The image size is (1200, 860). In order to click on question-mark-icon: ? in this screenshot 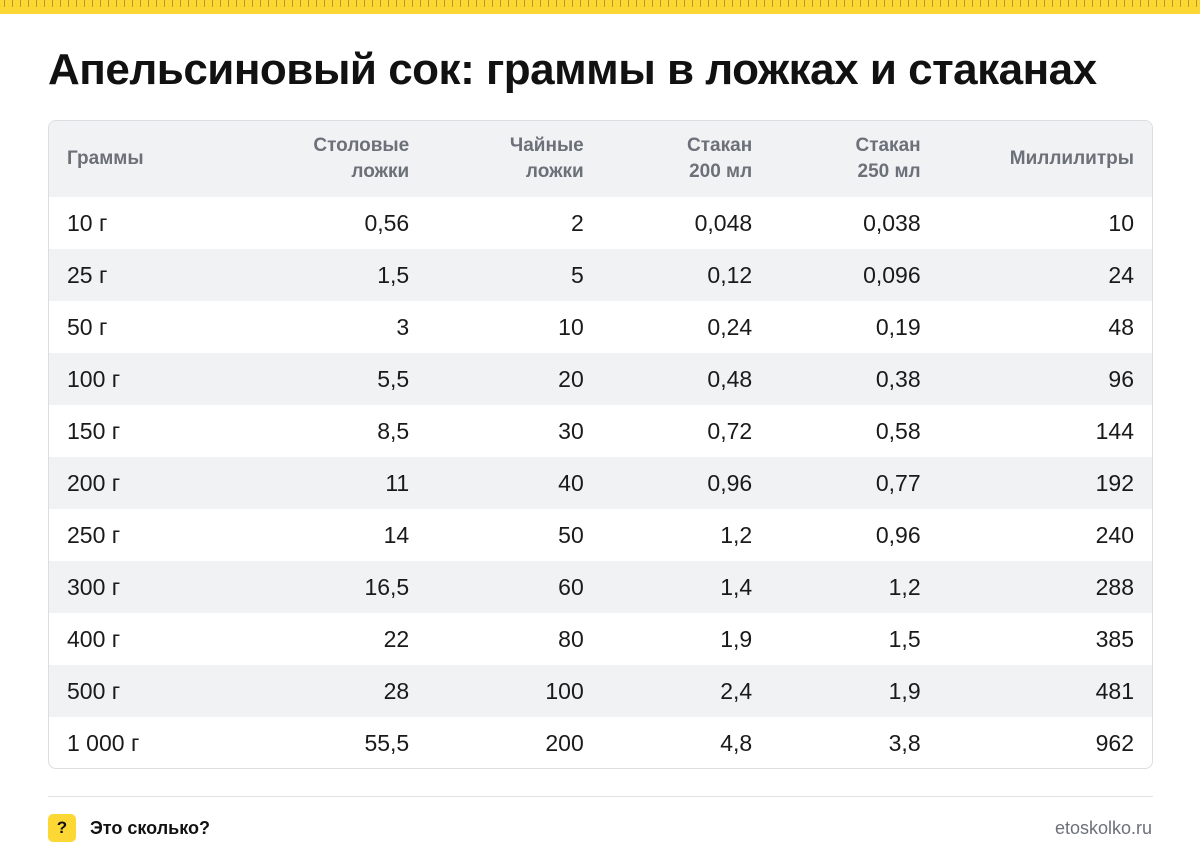, I will do `click(62, 828)`.